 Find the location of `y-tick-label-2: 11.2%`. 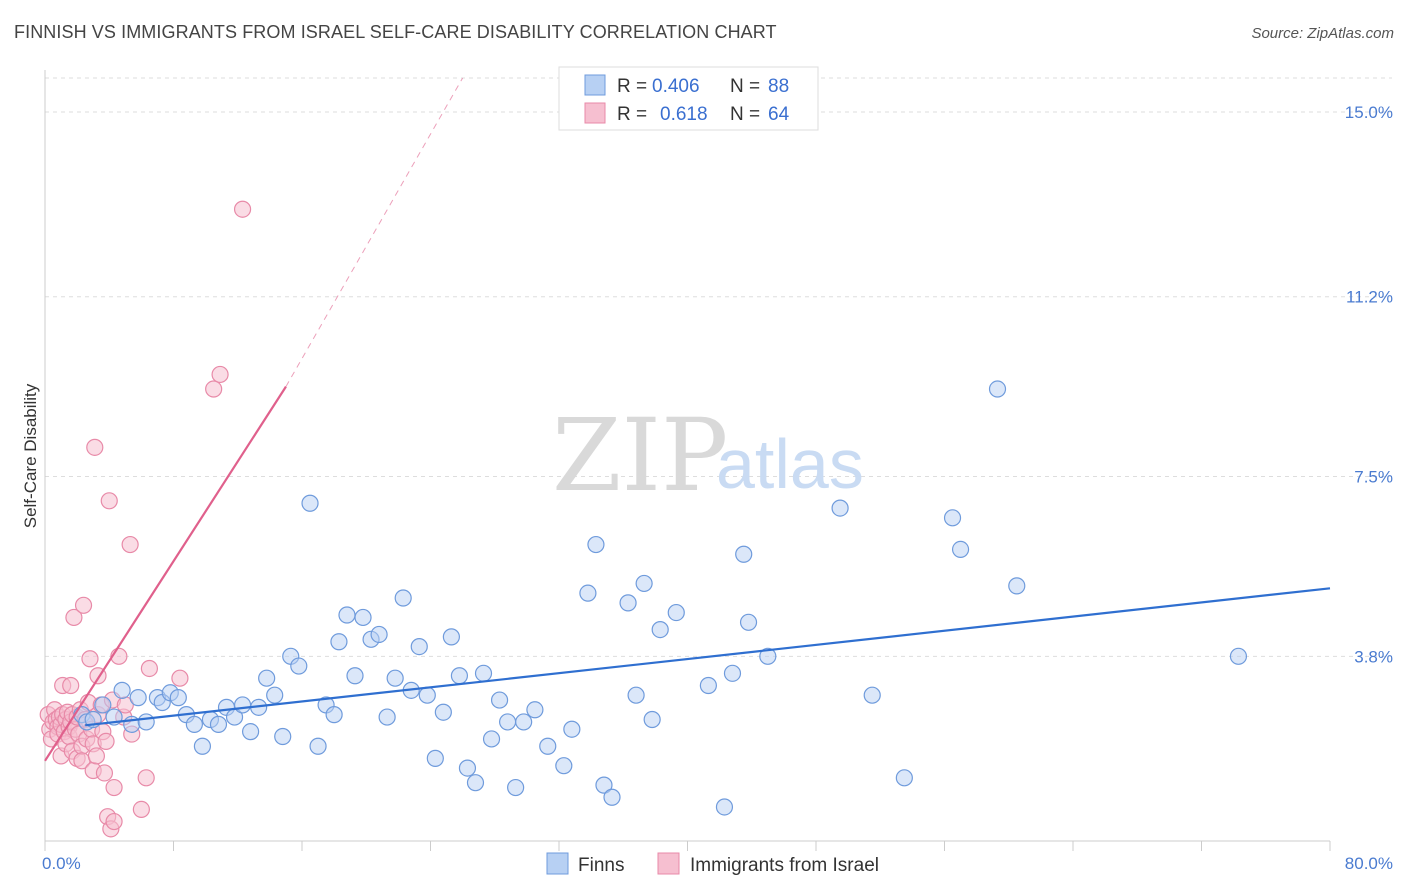

y-tick-label-2: 11.2% is located at coordinates (1369, 297).